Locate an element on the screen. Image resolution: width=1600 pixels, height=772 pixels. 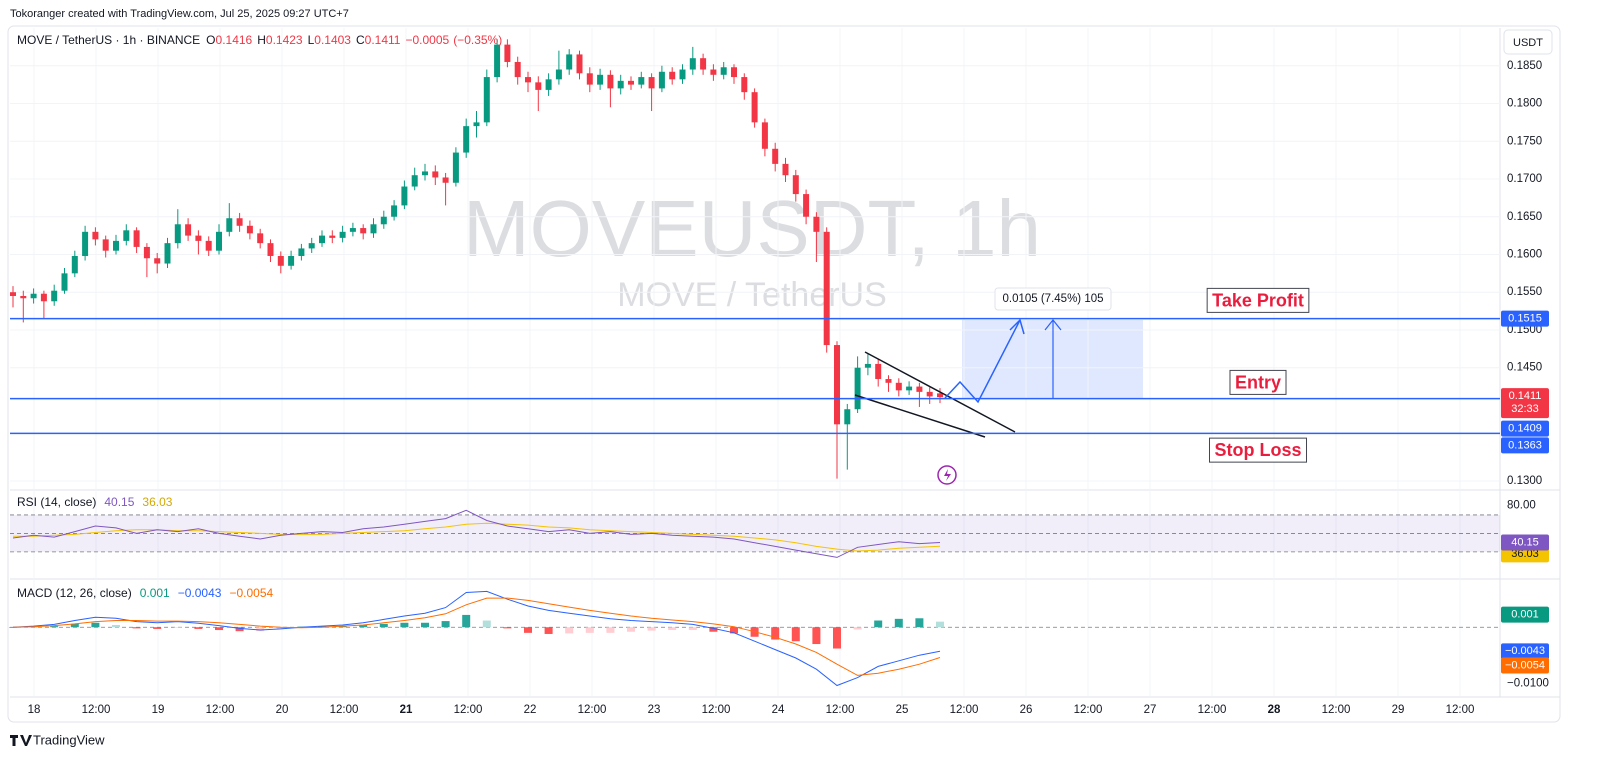
level-badge: 0.1515 is located at coordinates (1525, 319).